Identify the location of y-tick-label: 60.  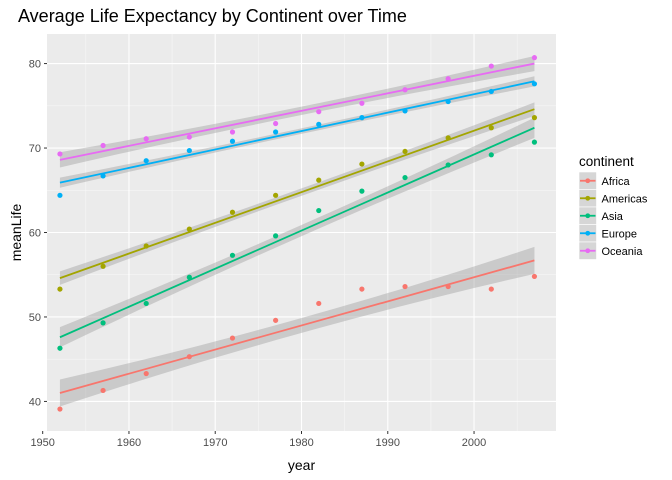
(35, 234).